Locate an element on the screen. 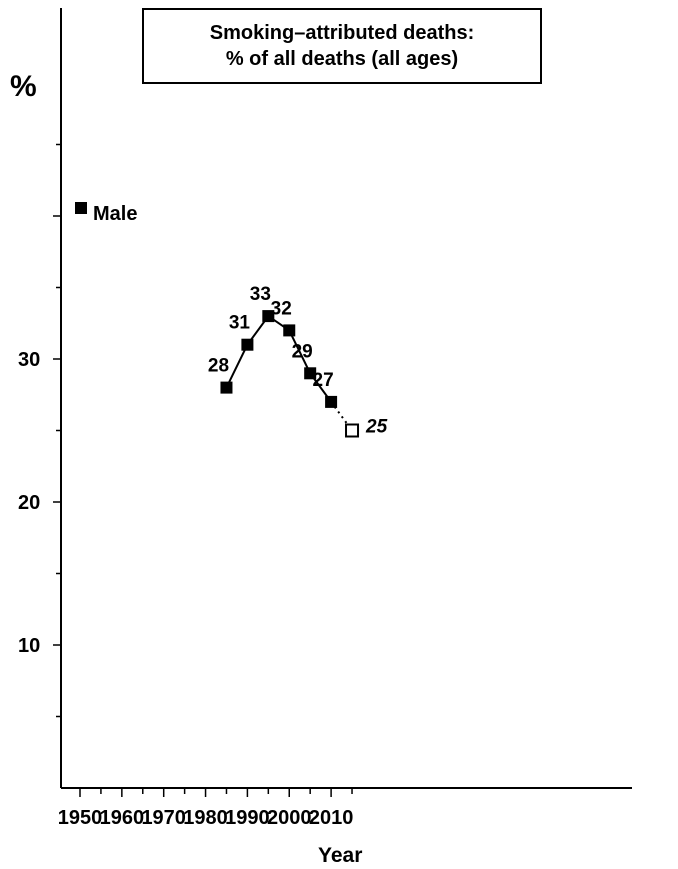  x-tick-label: 1980 is located at coordinates (205, 818).